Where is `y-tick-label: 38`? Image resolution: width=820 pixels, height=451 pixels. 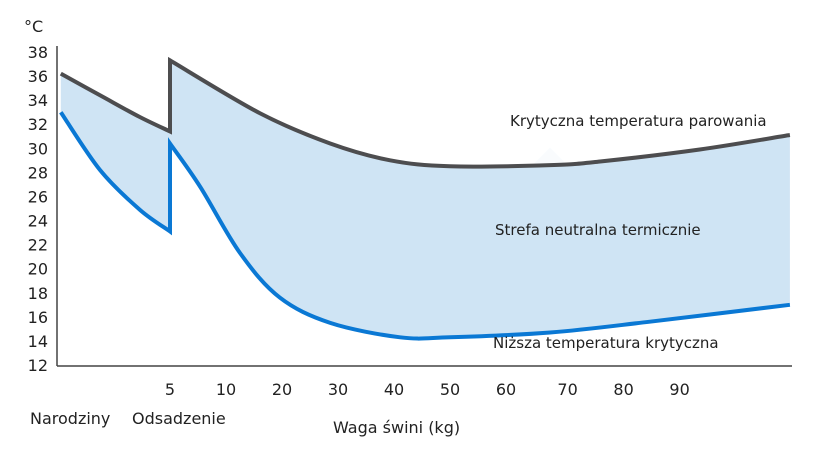 y-tick-label: 38 is located at coordinates (38, 52).